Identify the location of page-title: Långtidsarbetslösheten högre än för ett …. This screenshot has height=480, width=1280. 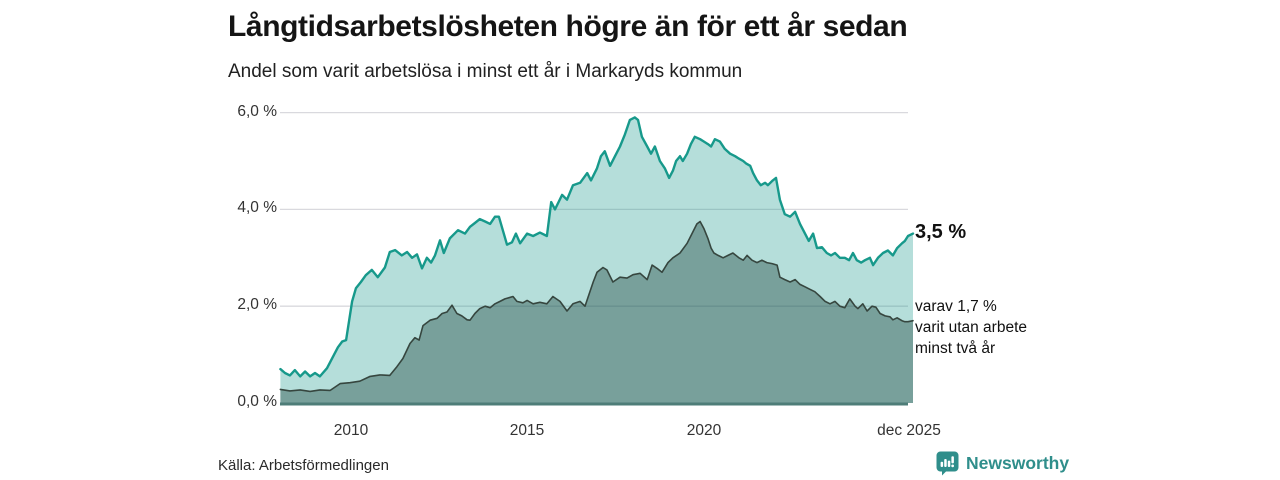
(568, 26).